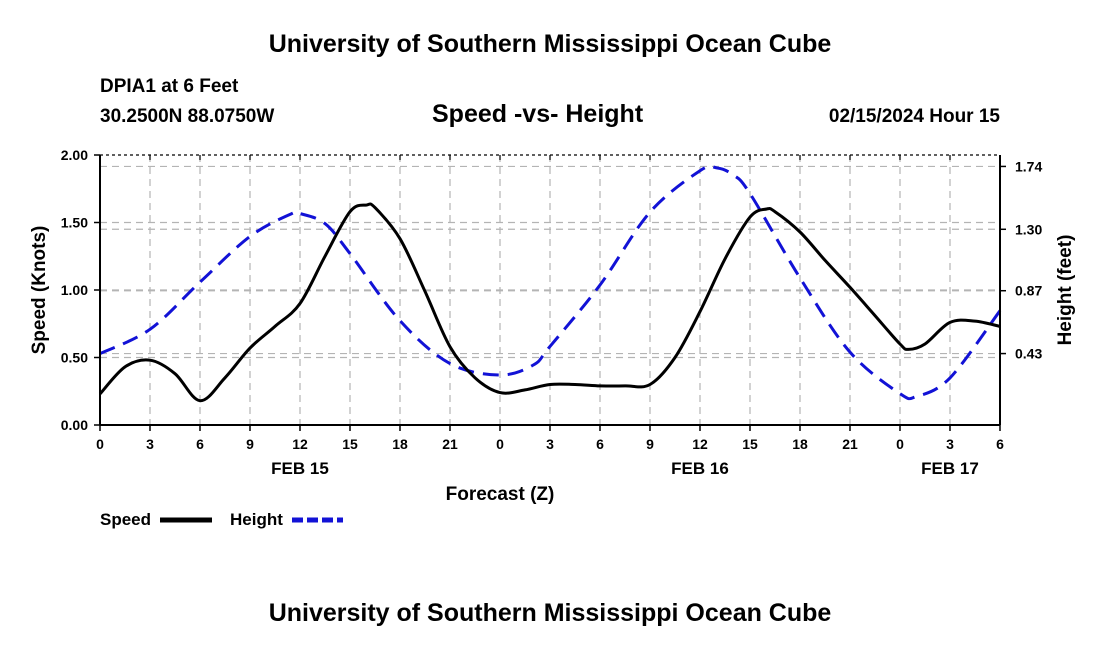 This screenshot has height=650, width=1100. I want to click on y2-axis-title: Height (feet), so click(1065, 290).